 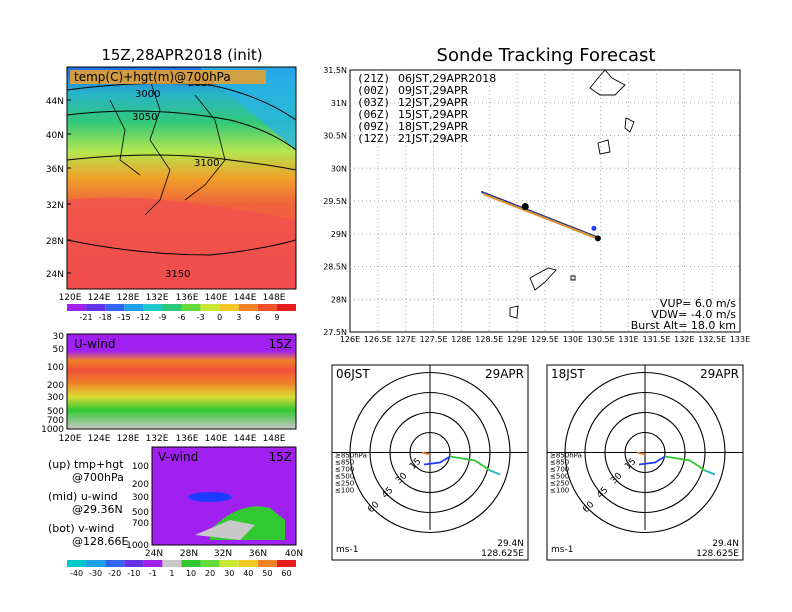 I want to click on vdw-text: VDW= -4.0 m/s, so click(x=693, y=314).